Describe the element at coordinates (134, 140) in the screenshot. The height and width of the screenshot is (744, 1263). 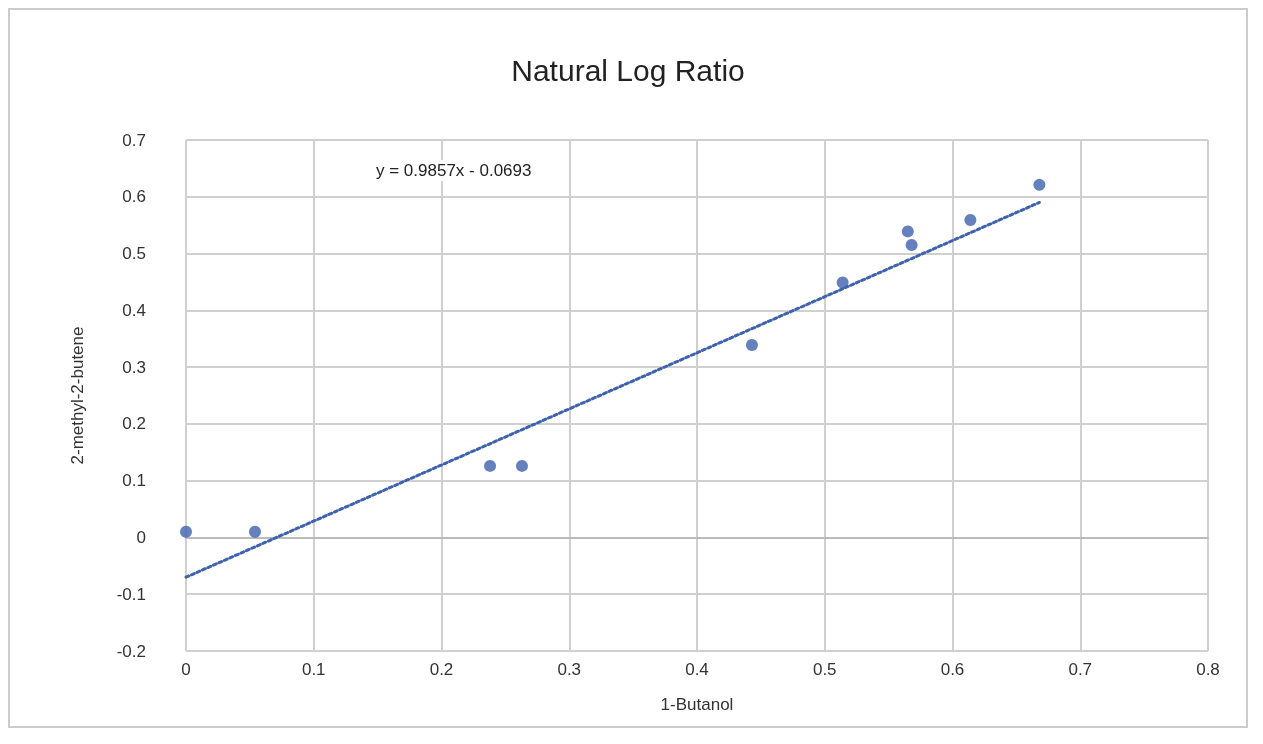
I see `y-tick-label: 0.7` at that location.